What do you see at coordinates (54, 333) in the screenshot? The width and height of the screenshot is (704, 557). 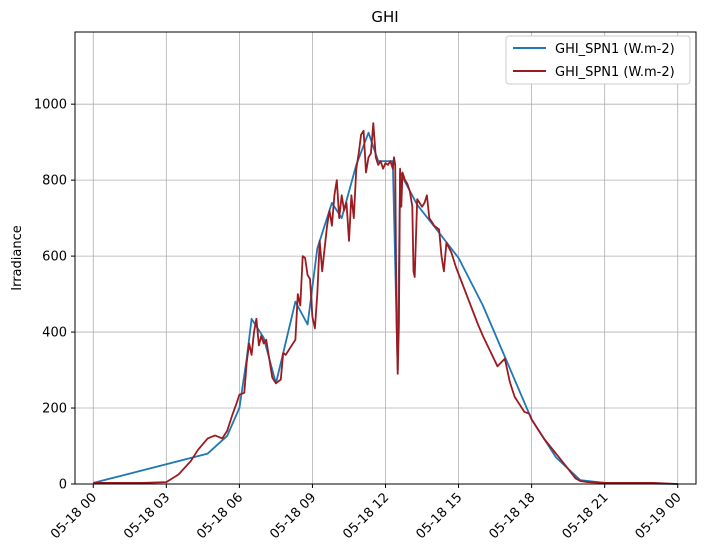 I see `y-tick-label: 400` at bounding box center [54, 333].